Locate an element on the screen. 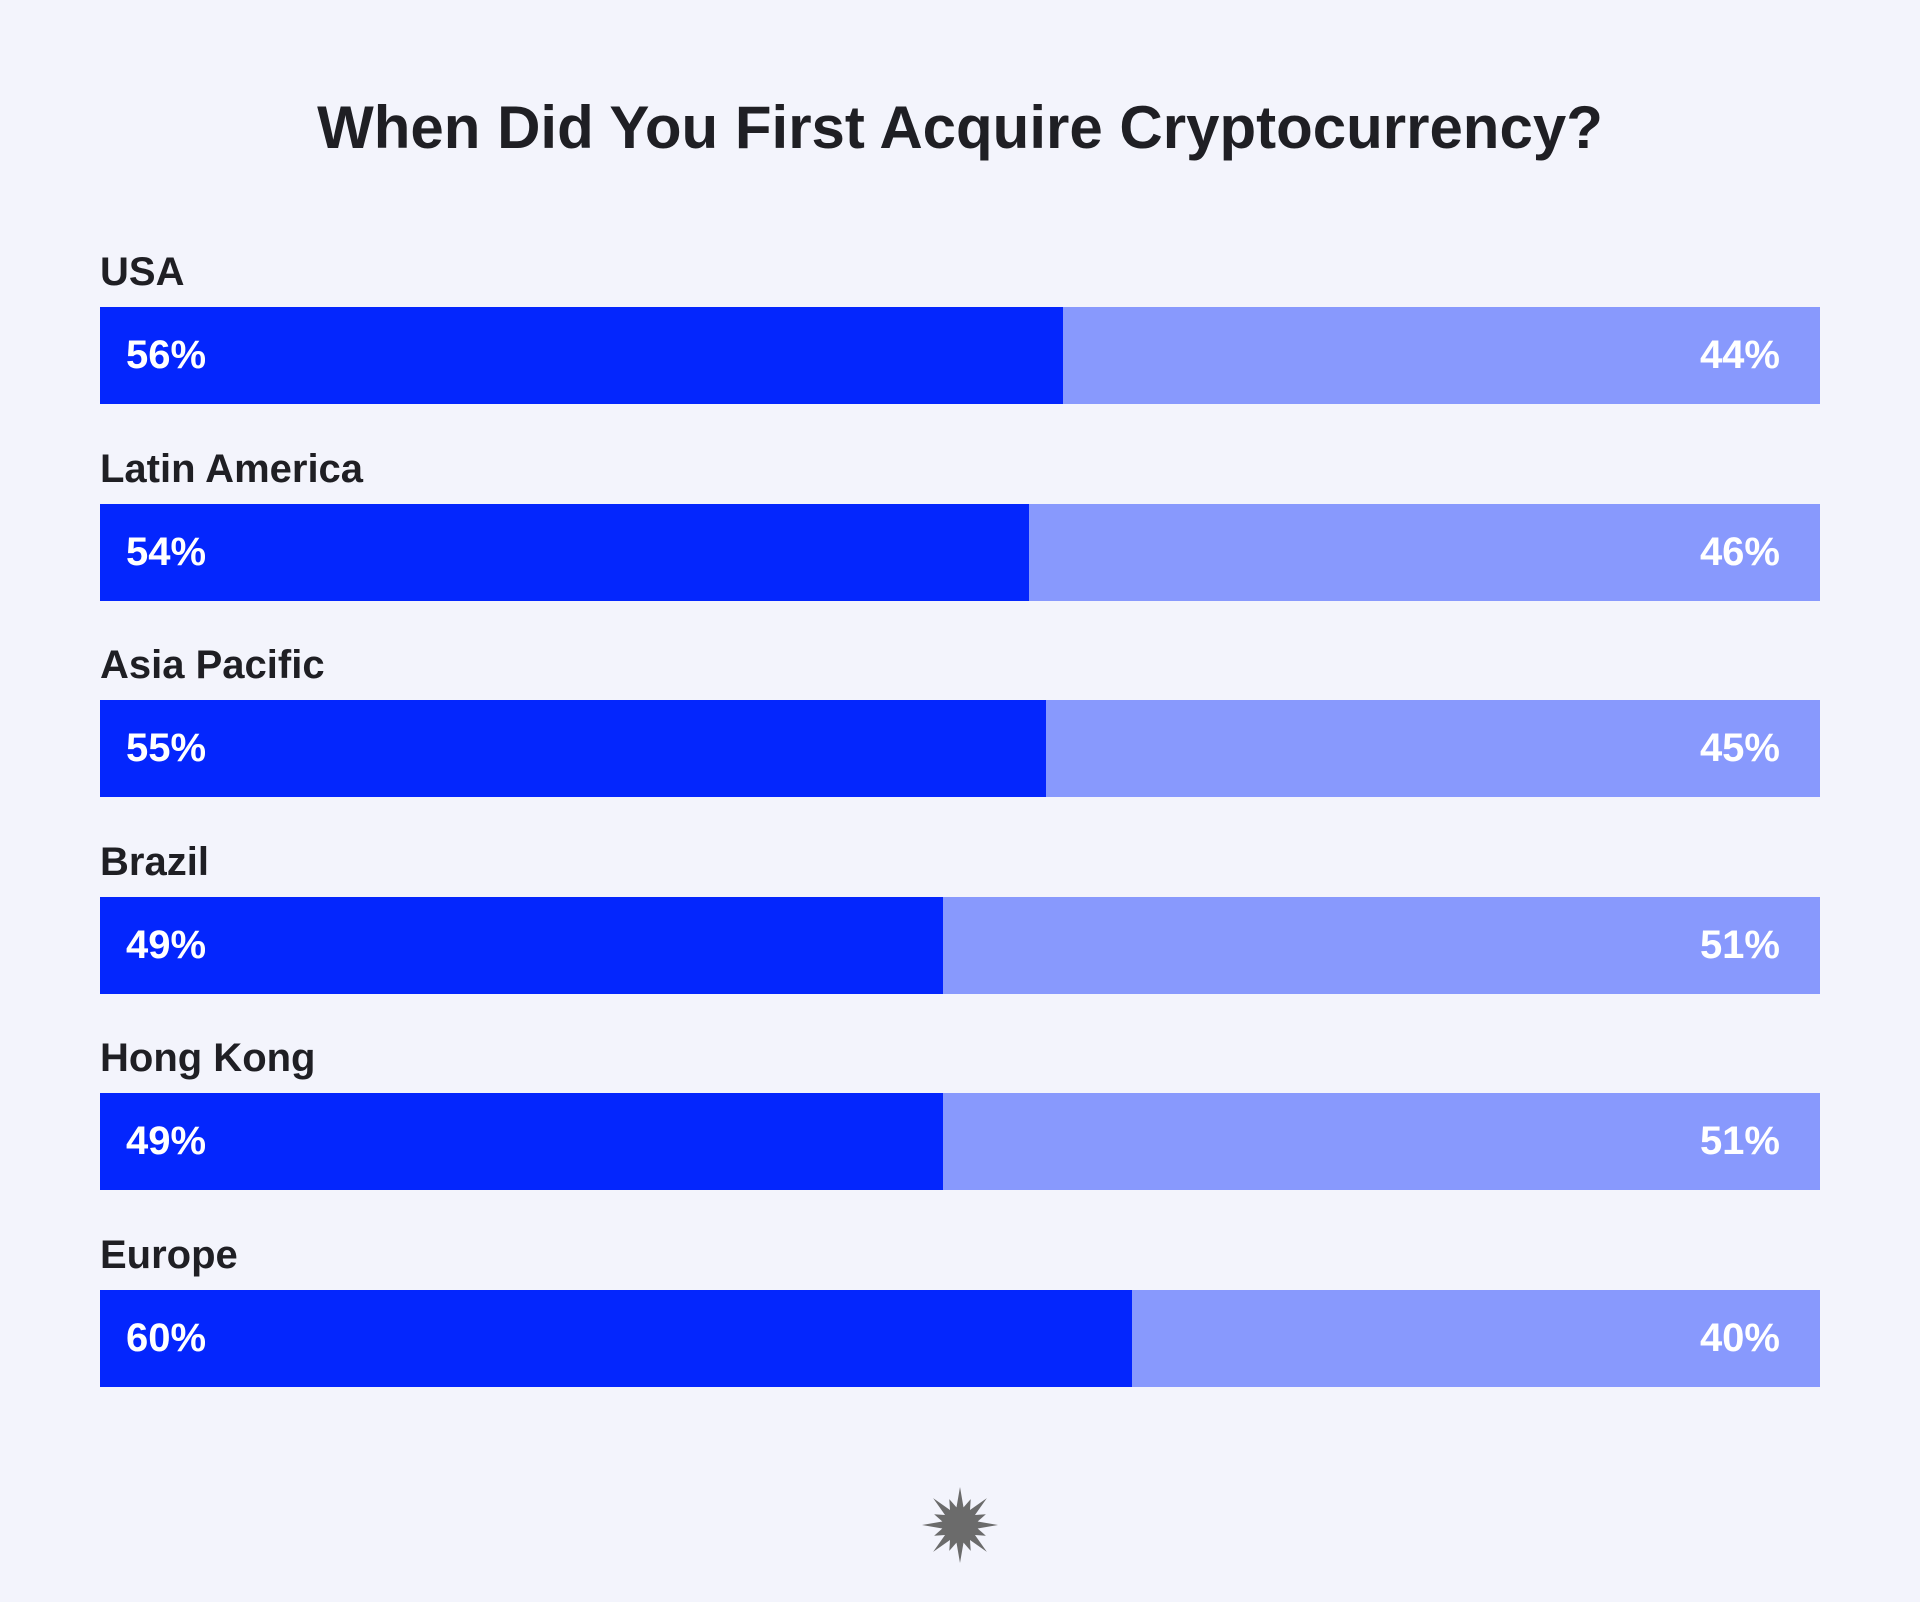 This screenshot has height=1602, width=1920. category-label-hong-kong: Hong Kong is located at coordinates (208, 1058).